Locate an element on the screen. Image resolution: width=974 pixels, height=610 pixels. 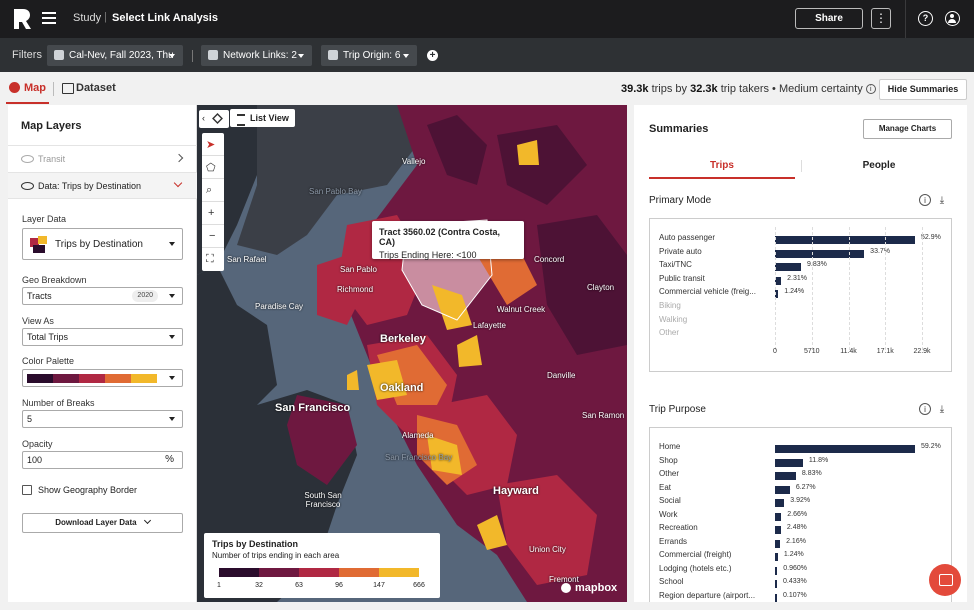
manage-charts-button: Manage Charts is located at coordinates (907, 129).